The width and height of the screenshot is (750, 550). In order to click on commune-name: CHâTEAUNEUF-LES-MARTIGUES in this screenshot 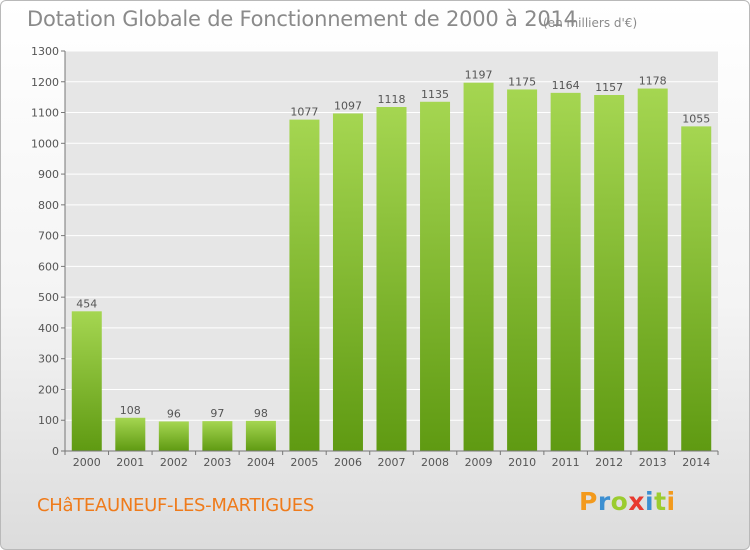, I will do `click(175, 505)`.